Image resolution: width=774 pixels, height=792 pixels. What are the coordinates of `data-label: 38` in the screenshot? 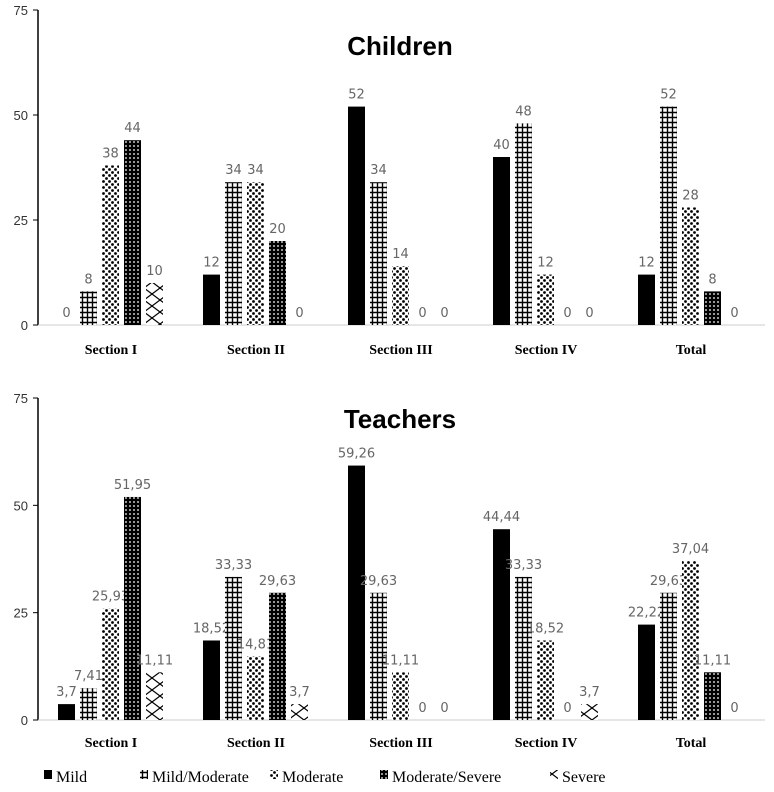 It's located at (110, 153).